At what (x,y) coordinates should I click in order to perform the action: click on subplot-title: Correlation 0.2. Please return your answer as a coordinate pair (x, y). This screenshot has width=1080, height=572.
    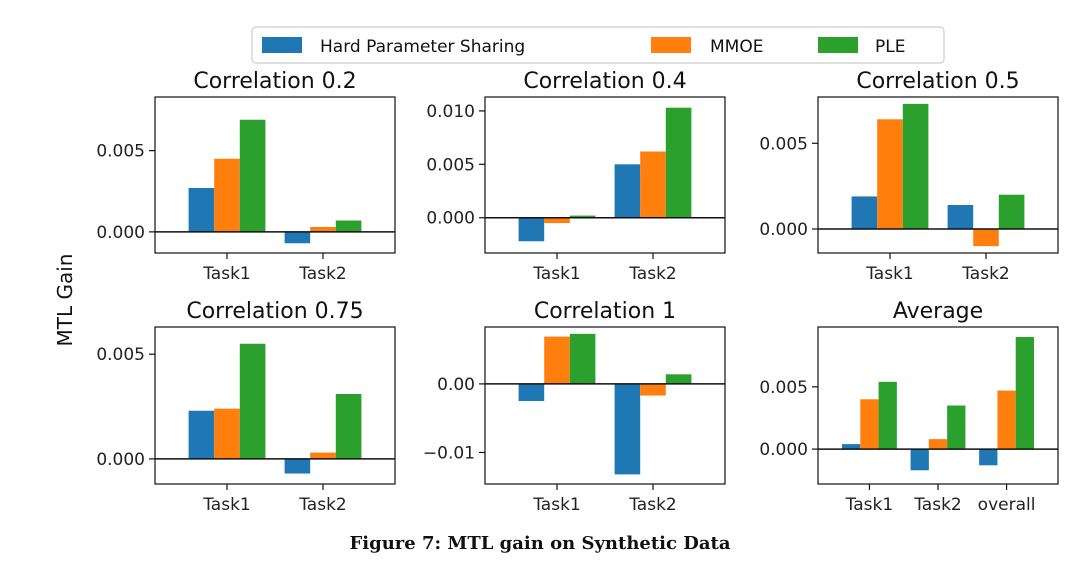
    Looking at the image, I should click on (274, 81).